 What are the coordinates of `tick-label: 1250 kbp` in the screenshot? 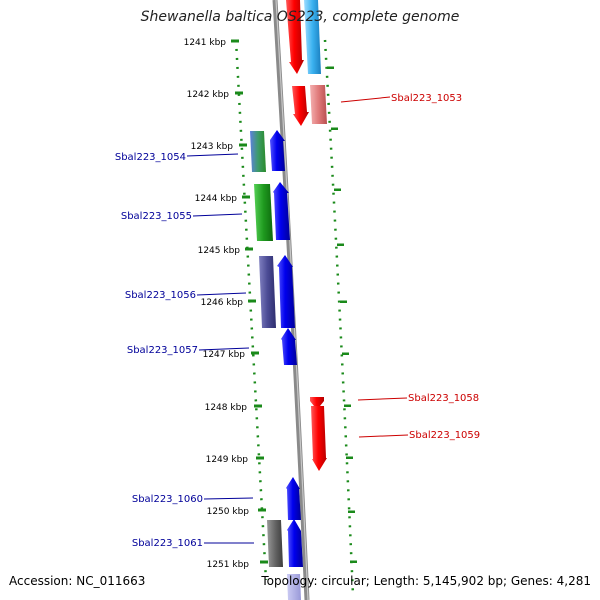 It's located at (228, 512).